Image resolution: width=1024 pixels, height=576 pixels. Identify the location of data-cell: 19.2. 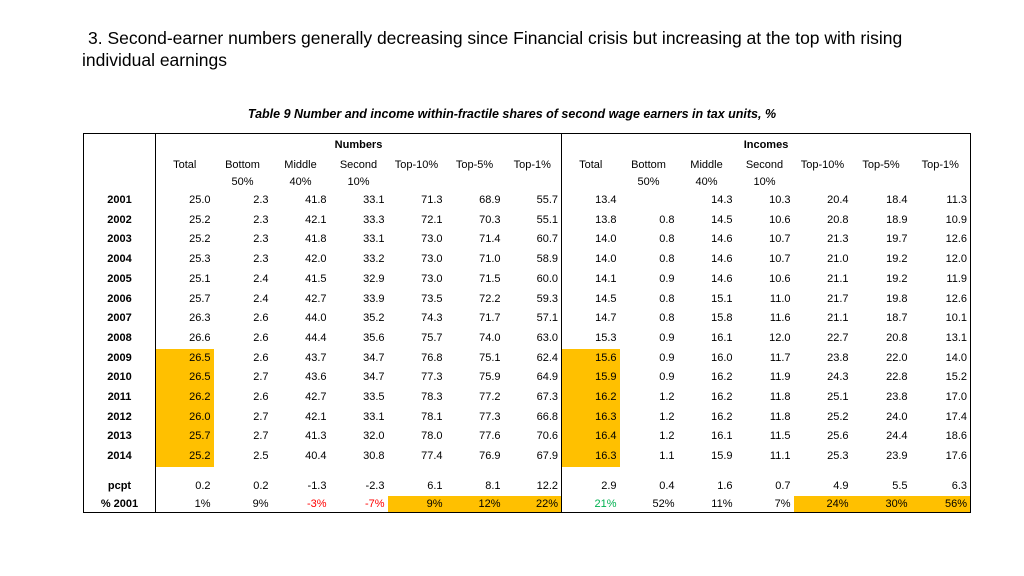
(897, 278).